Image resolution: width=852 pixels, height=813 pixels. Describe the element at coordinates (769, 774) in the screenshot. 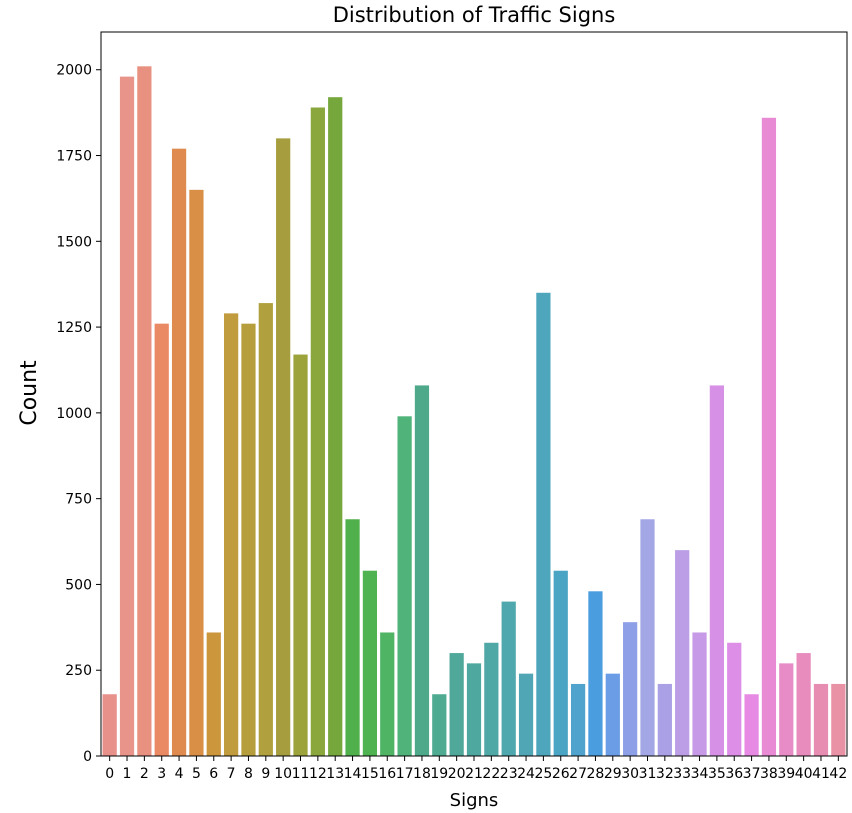

I see `x-tick-label: 38` at that location.